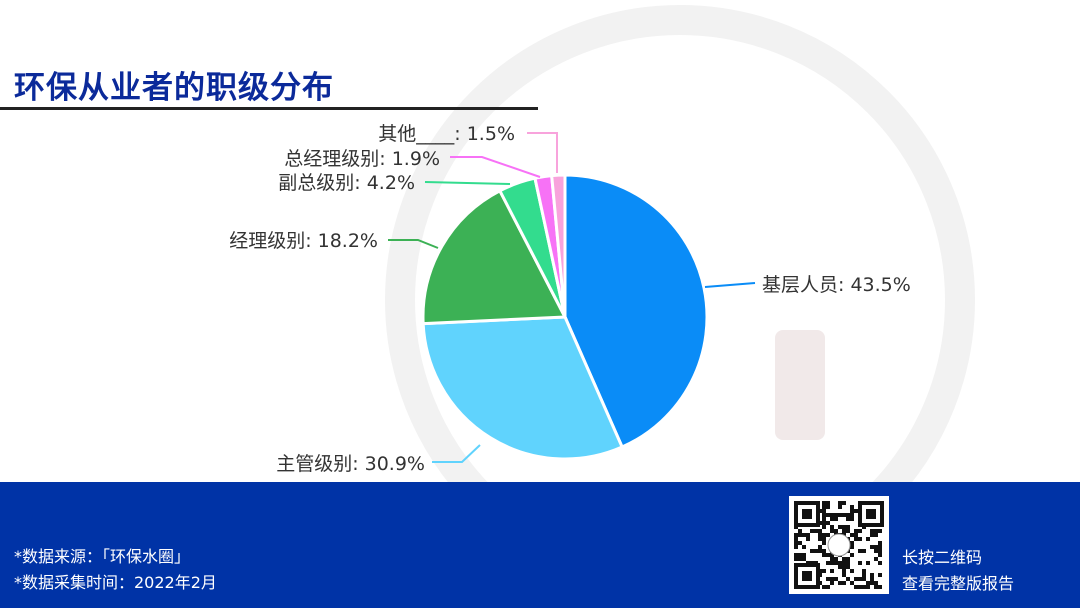 The width and height of the screenshot is (1080, 608). I want to click on qr-code, so click(839, 545).